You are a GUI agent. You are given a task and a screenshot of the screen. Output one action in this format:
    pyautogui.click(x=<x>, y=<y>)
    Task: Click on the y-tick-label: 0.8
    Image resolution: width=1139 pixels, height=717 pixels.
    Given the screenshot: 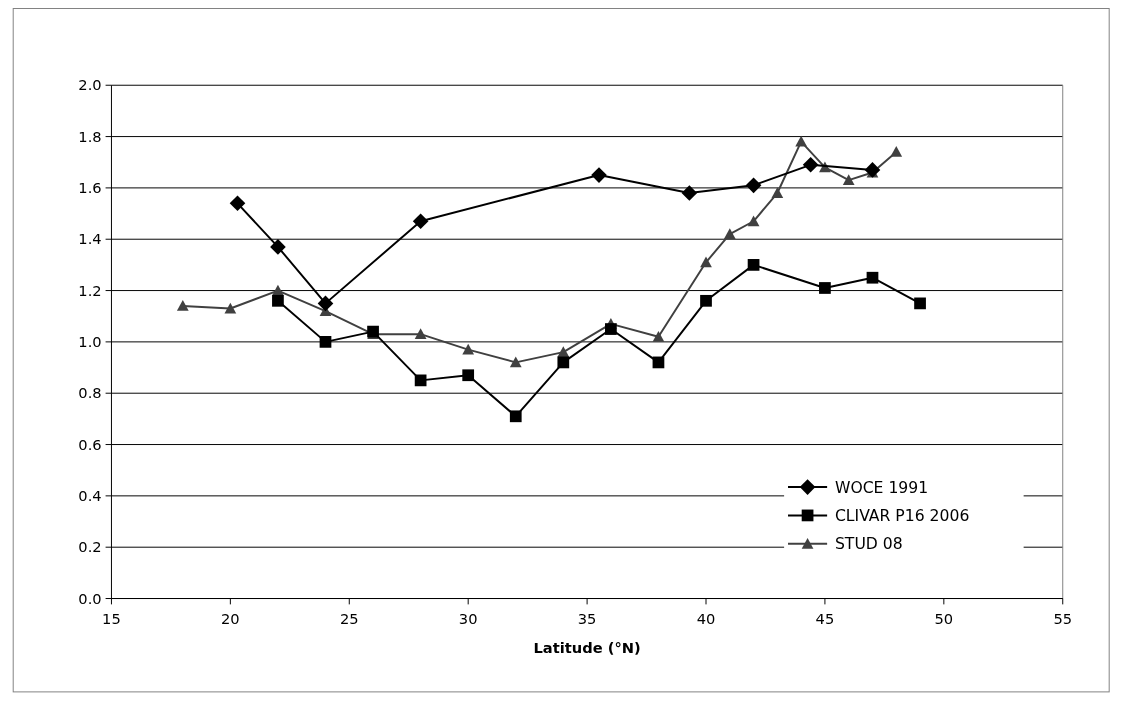 What is the action you would take?
    pyautogui.click(x=90, y=393)
    